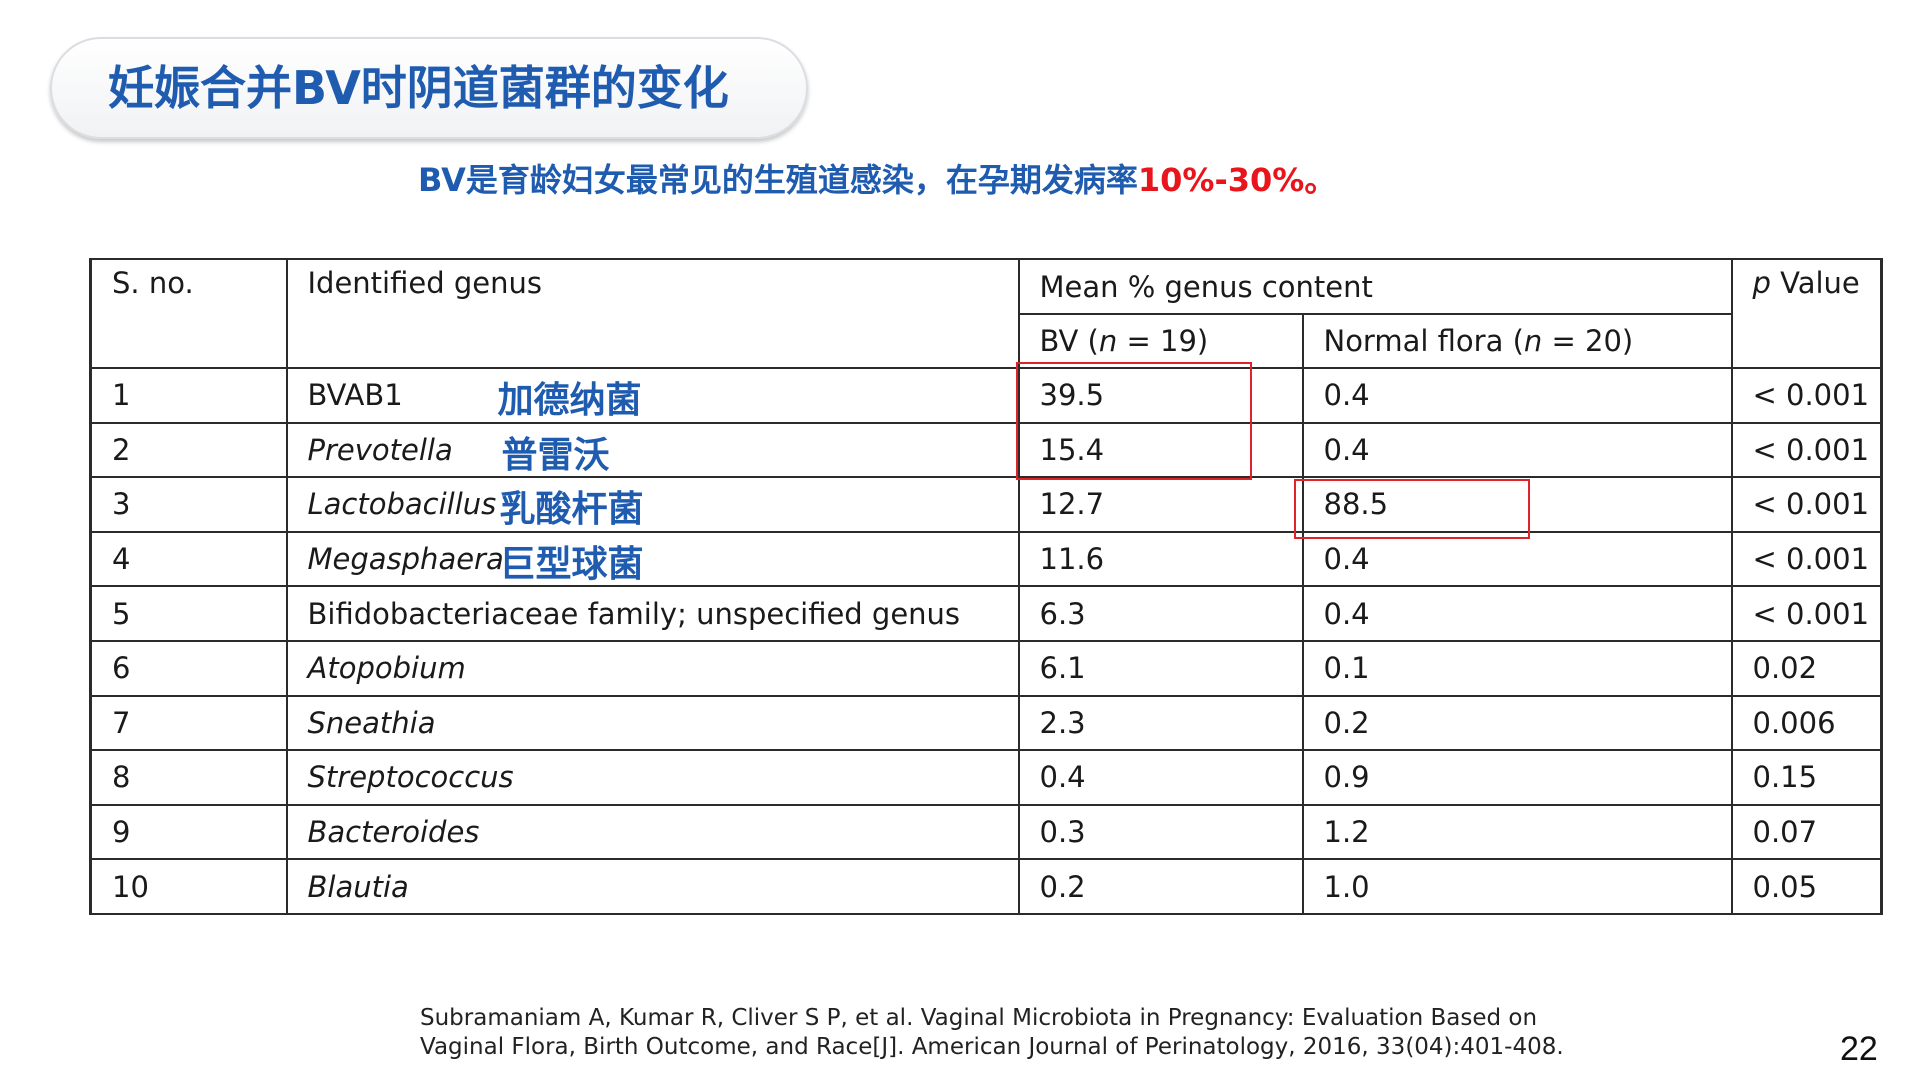 This screenshot has height=1080, width=1920. I want to click on table-row: 7 Sneathia 2.3 0.2 0.006, so click(986, 723).